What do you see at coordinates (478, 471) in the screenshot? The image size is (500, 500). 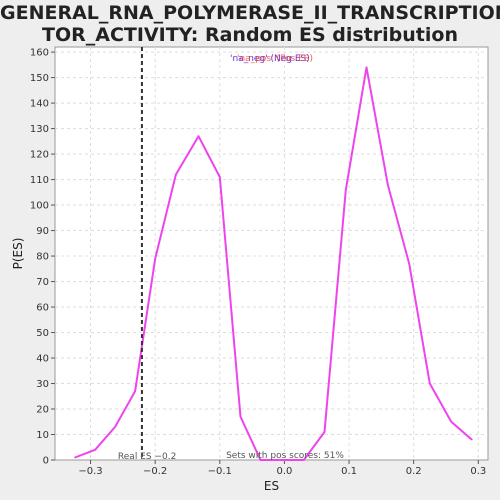 I see `x-tick-label: 0.3` at bounding box center [478, 471].